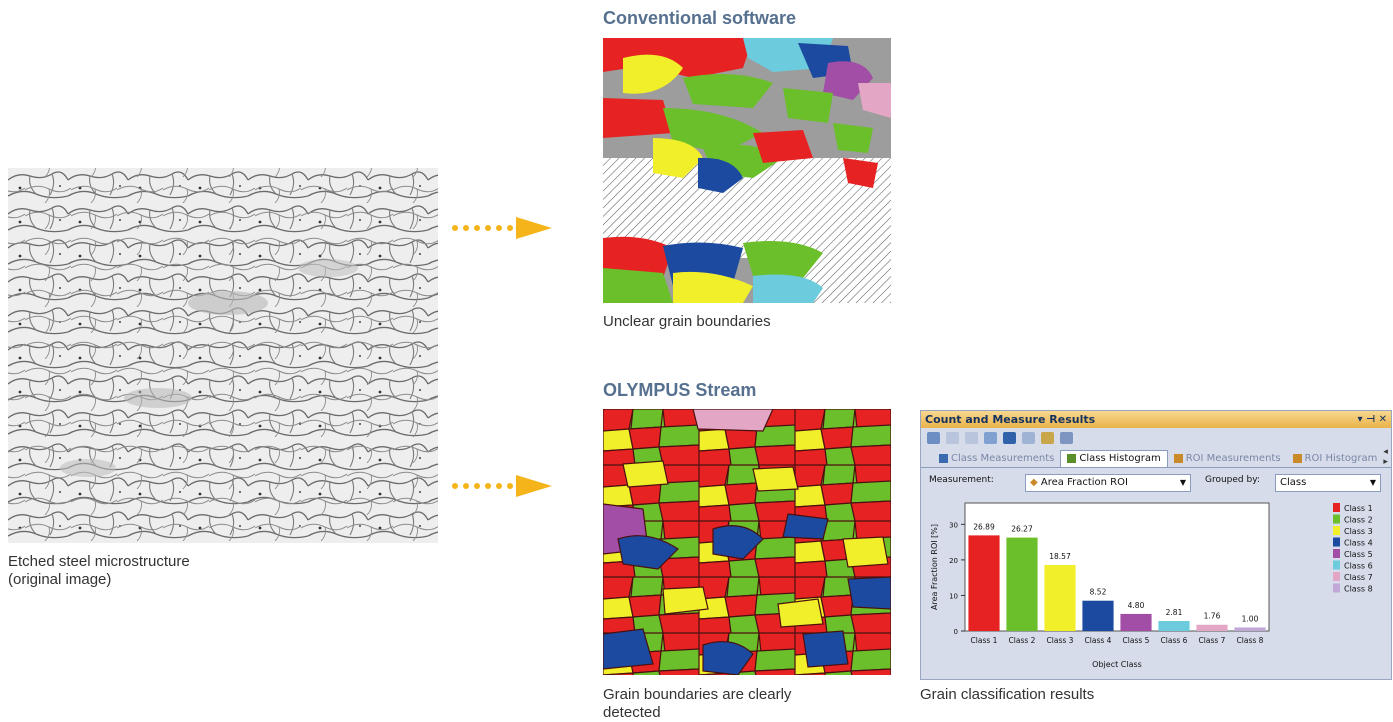 The height and width of the screenshot is (722, 1393). What do you see at coordinates (1232, 480) in the screenshot?
I see `grouped-by-label: Grouped by:` at bounding box center [1232, 480].